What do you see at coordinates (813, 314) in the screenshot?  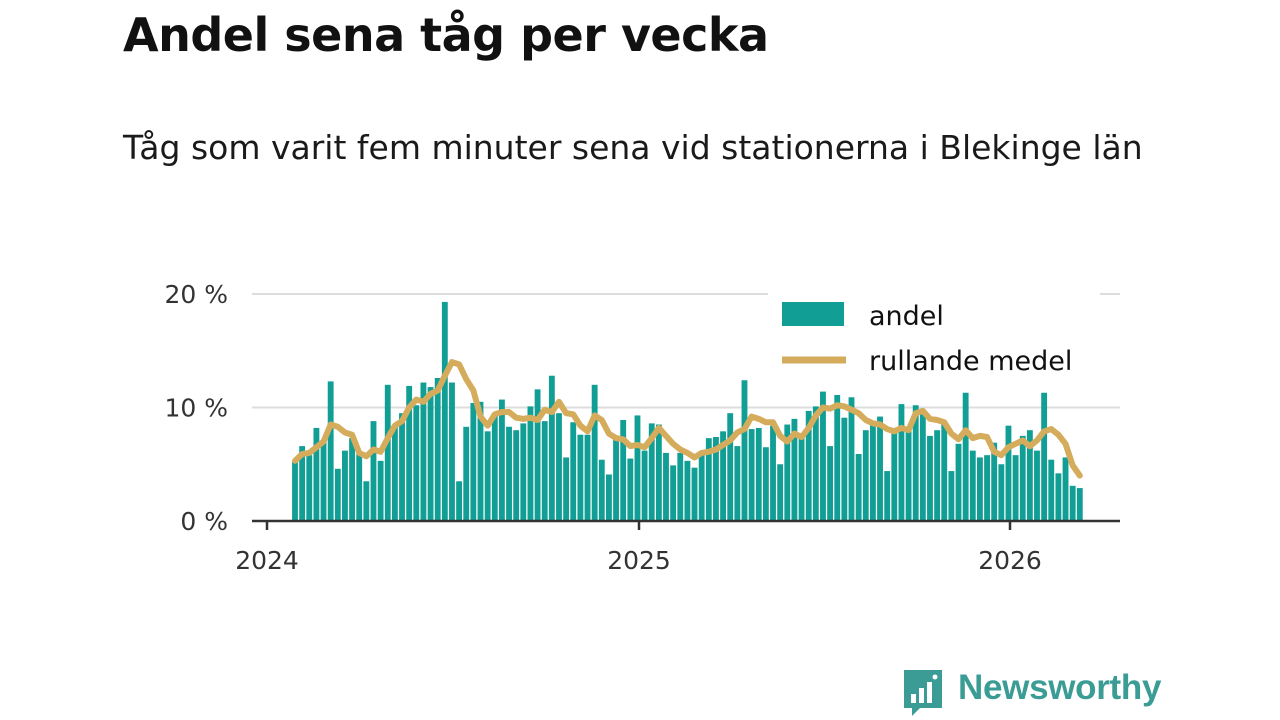 I see `legend-swatch-andel` at bounding box center [813, 314].